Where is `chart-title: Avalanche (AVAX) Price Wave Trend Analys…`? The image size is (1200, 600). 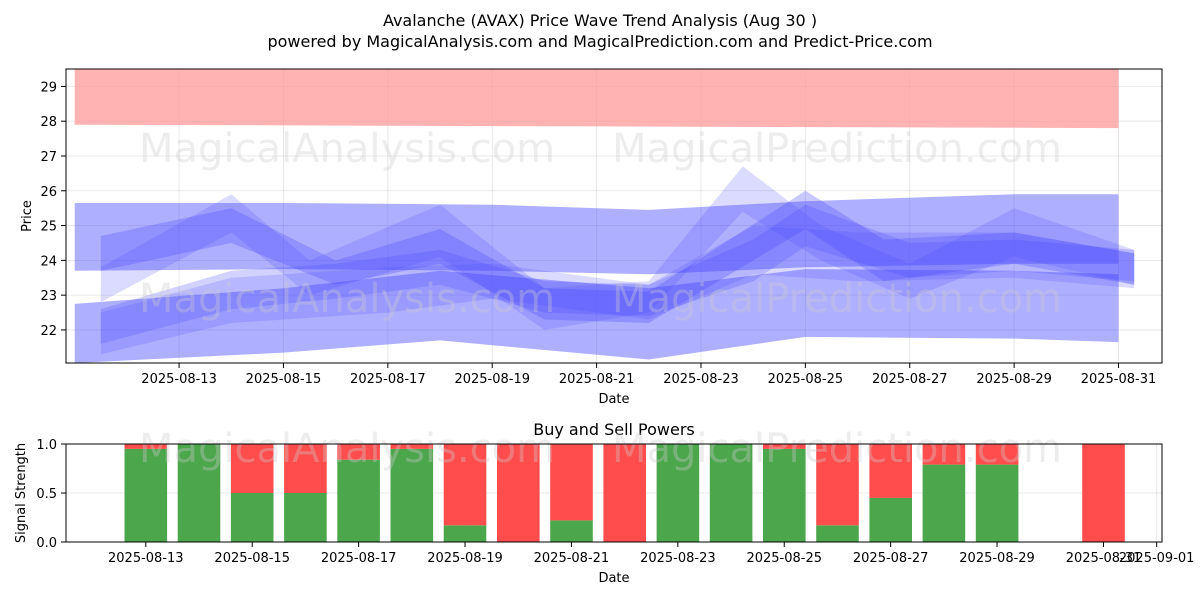 chart-title: Avalanche (AVAX) Price Wave Trend Analys… is located at coordinates (600, 20).